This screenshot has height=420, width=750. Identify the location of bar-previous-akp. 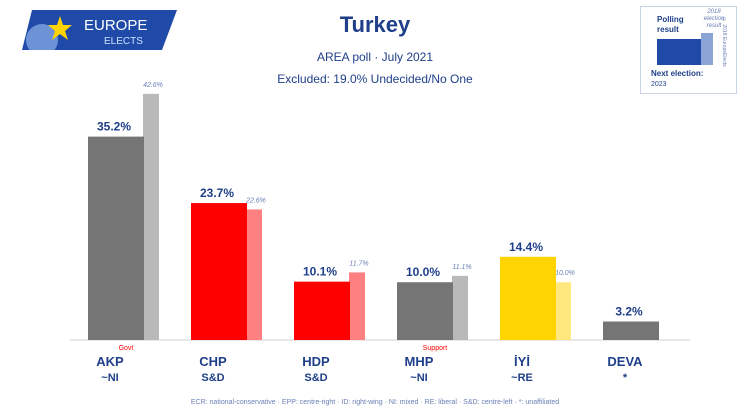
(151, 216).